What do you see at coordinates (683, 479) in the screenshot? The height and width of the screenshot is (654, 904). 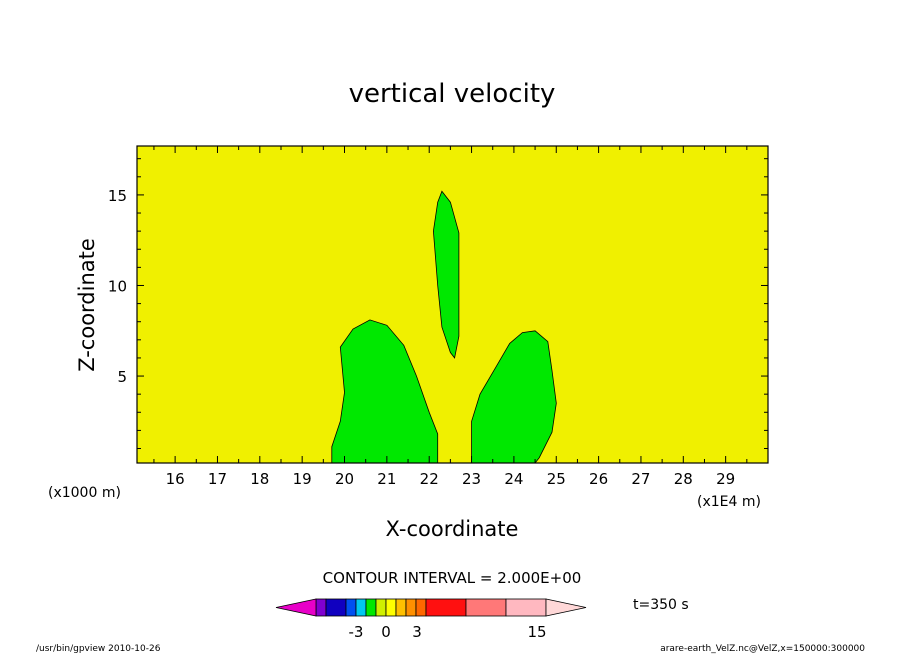 I see `x-tick-label: 28` at bounding box center [683, 479].